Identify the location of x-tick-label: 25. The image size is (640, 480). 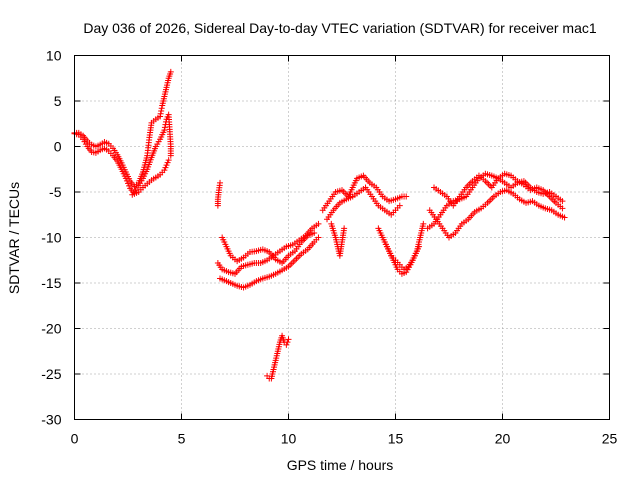
(610, 439).